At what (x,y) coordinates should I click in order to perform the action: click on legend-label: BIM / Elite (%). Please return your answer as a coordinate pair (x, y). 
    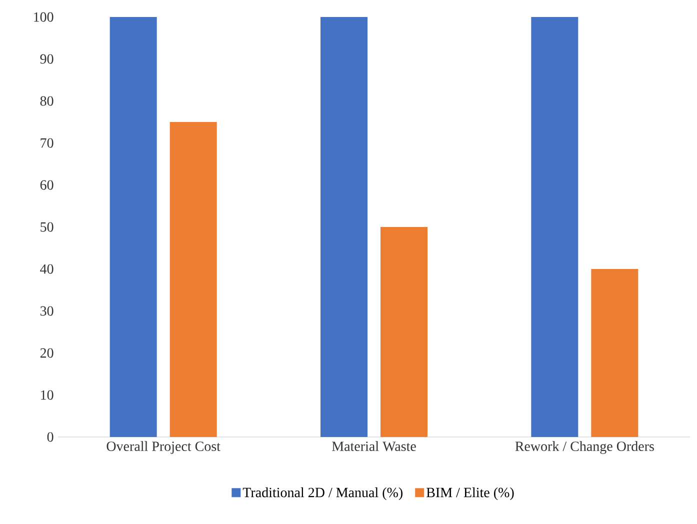
    Looking at the image, I should click on (470, 493).